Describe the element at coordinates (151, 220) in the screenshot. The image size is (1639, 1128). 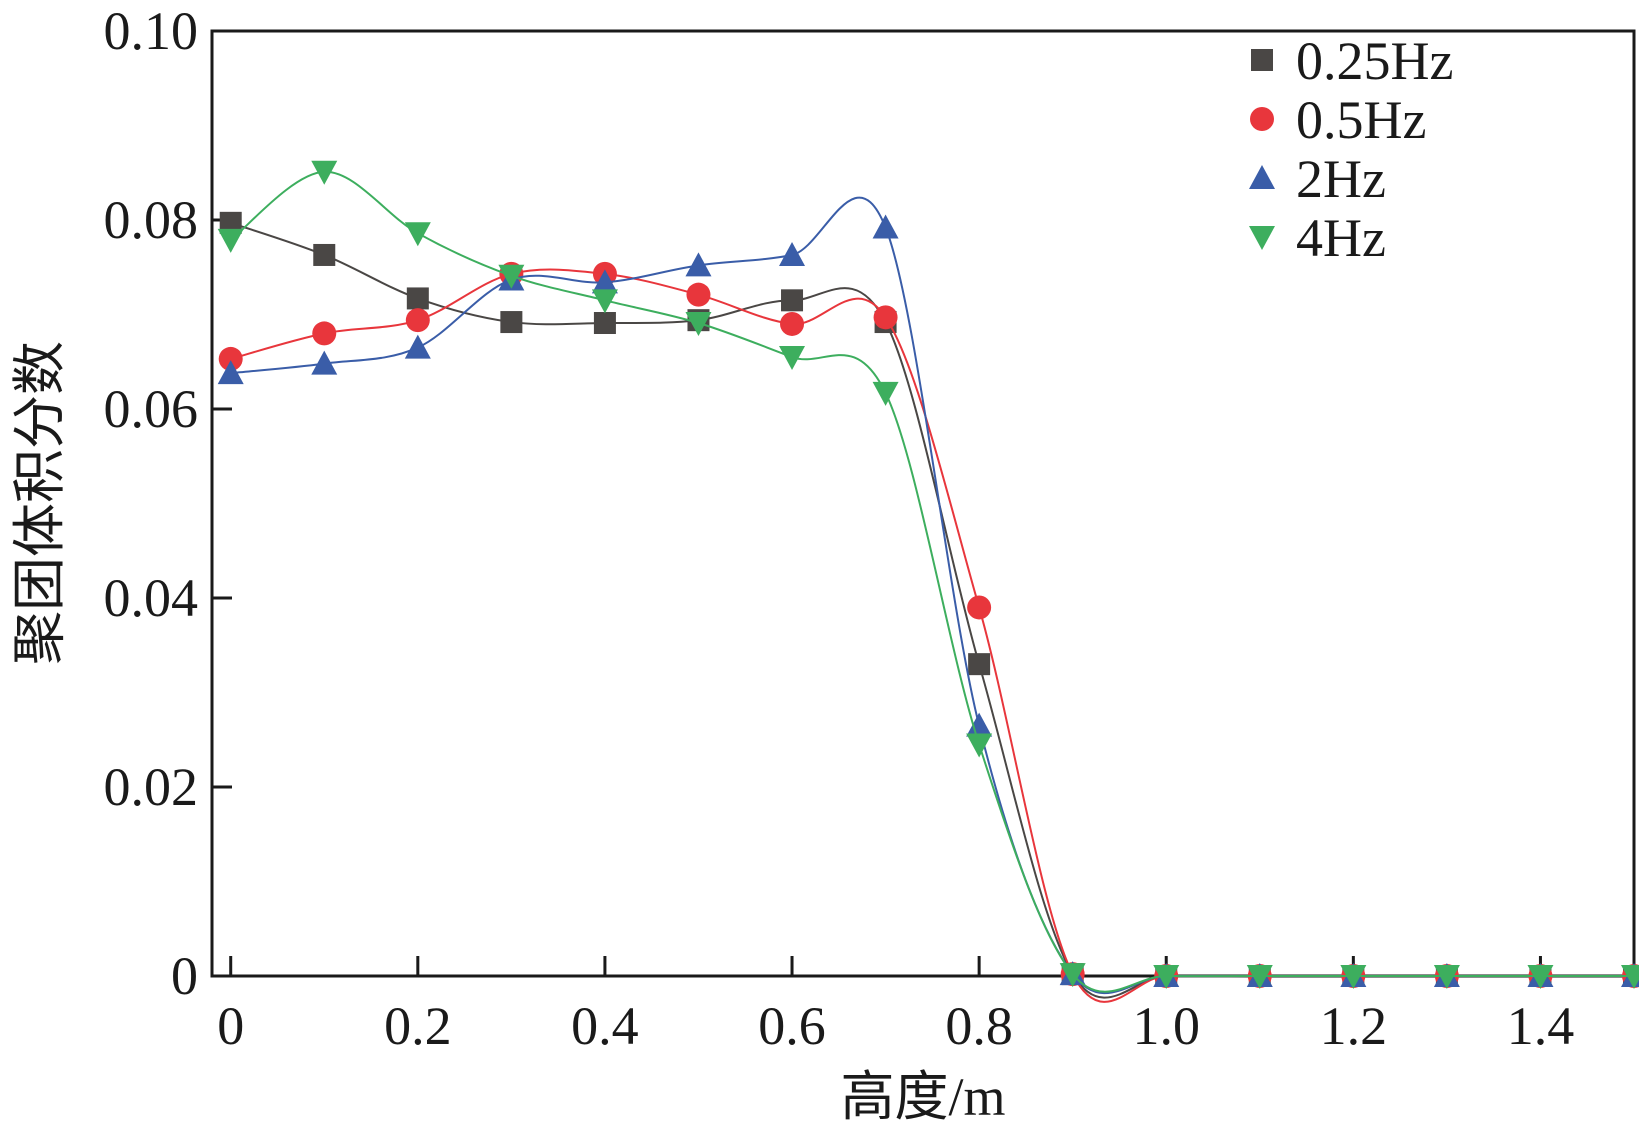
I see `y-tick-label: 0.08` at that location.